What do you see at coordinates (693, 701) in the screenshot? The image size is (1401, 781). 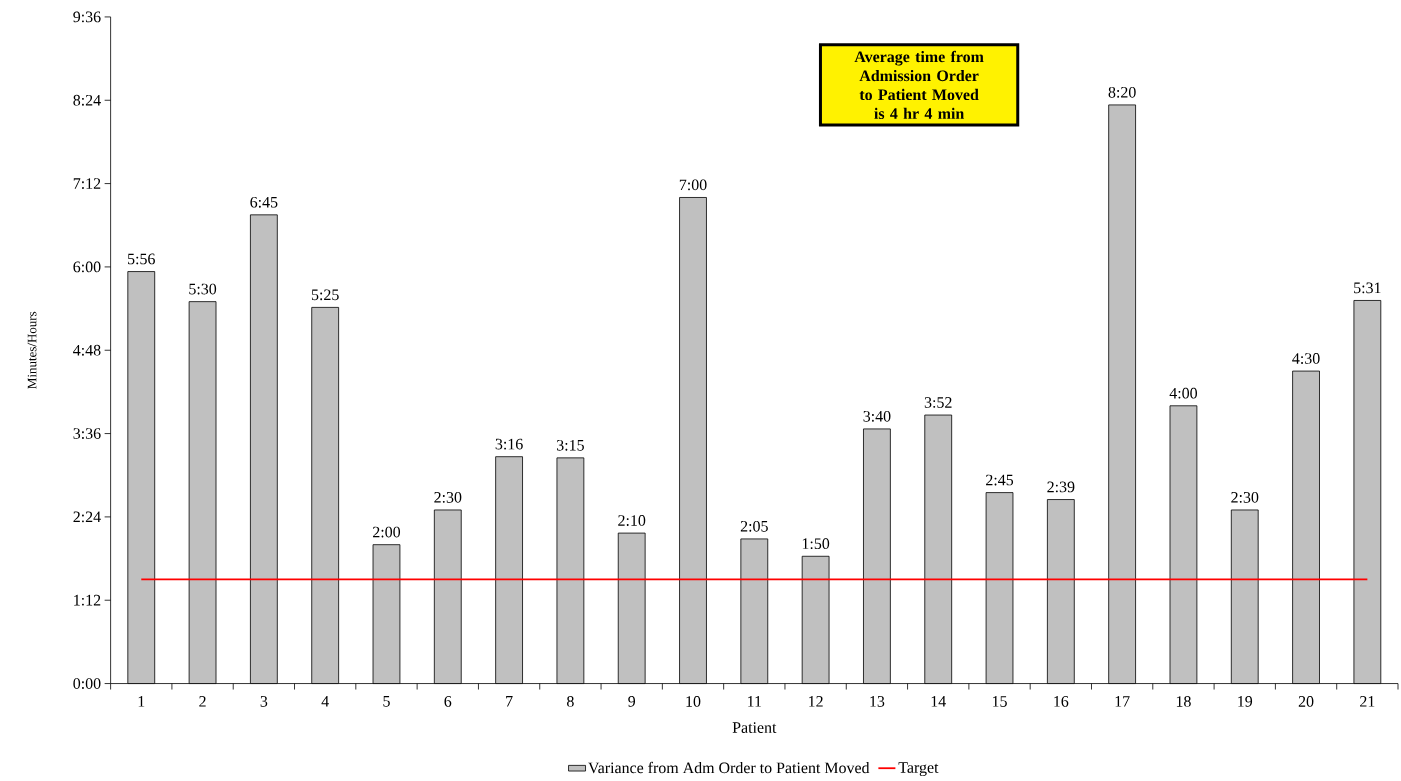 I see `x-tick-label: 10` at bounding box center [693, 701].